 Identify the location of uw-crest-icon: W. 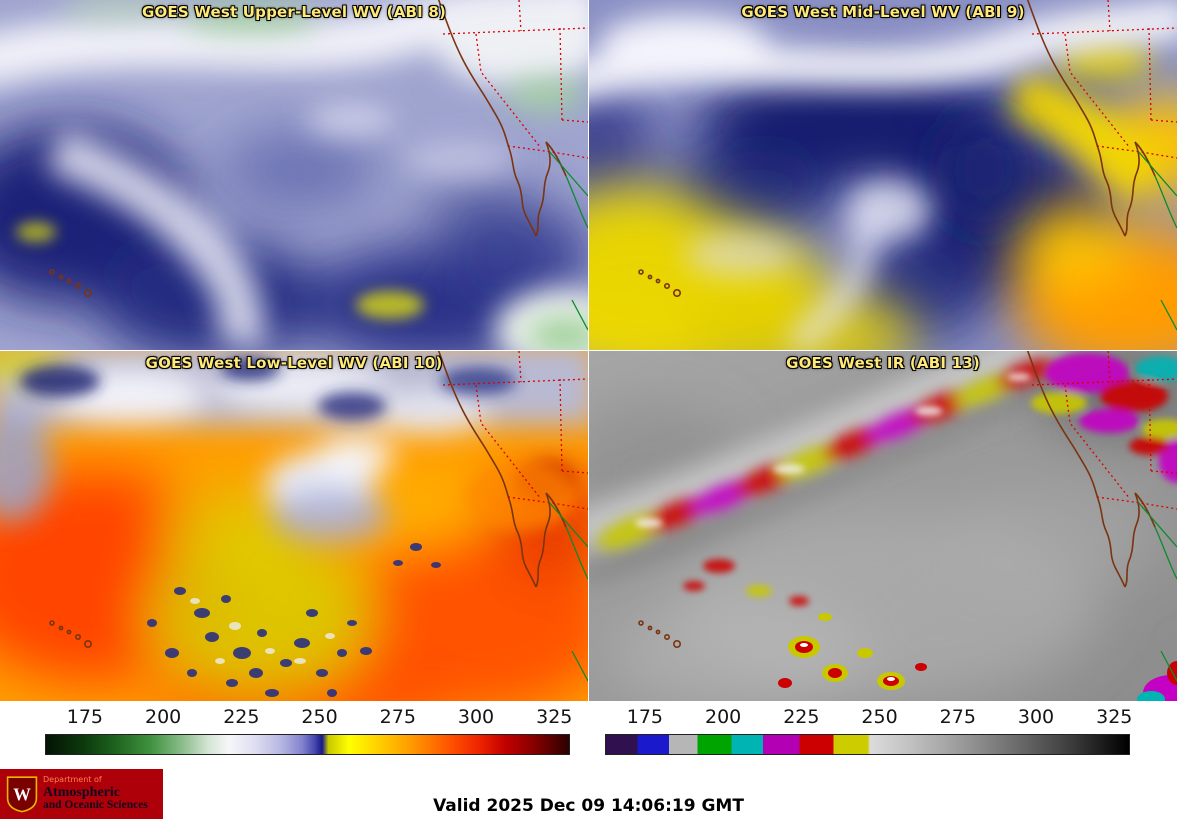
(22, 794).